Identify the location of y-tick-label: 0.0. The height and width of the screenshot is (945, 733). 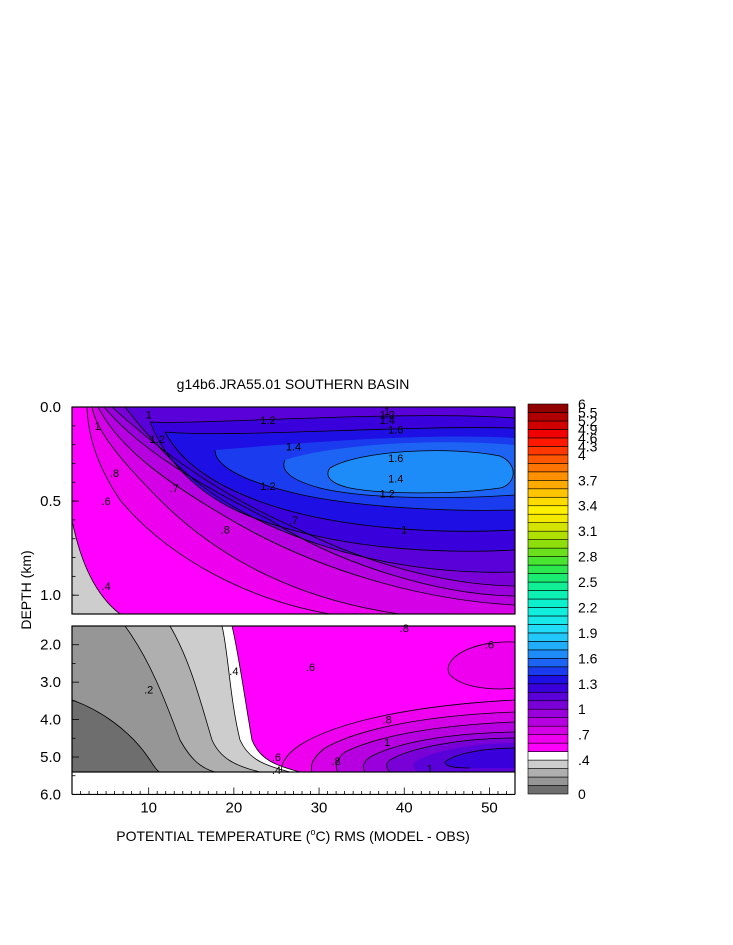
(50, 407).